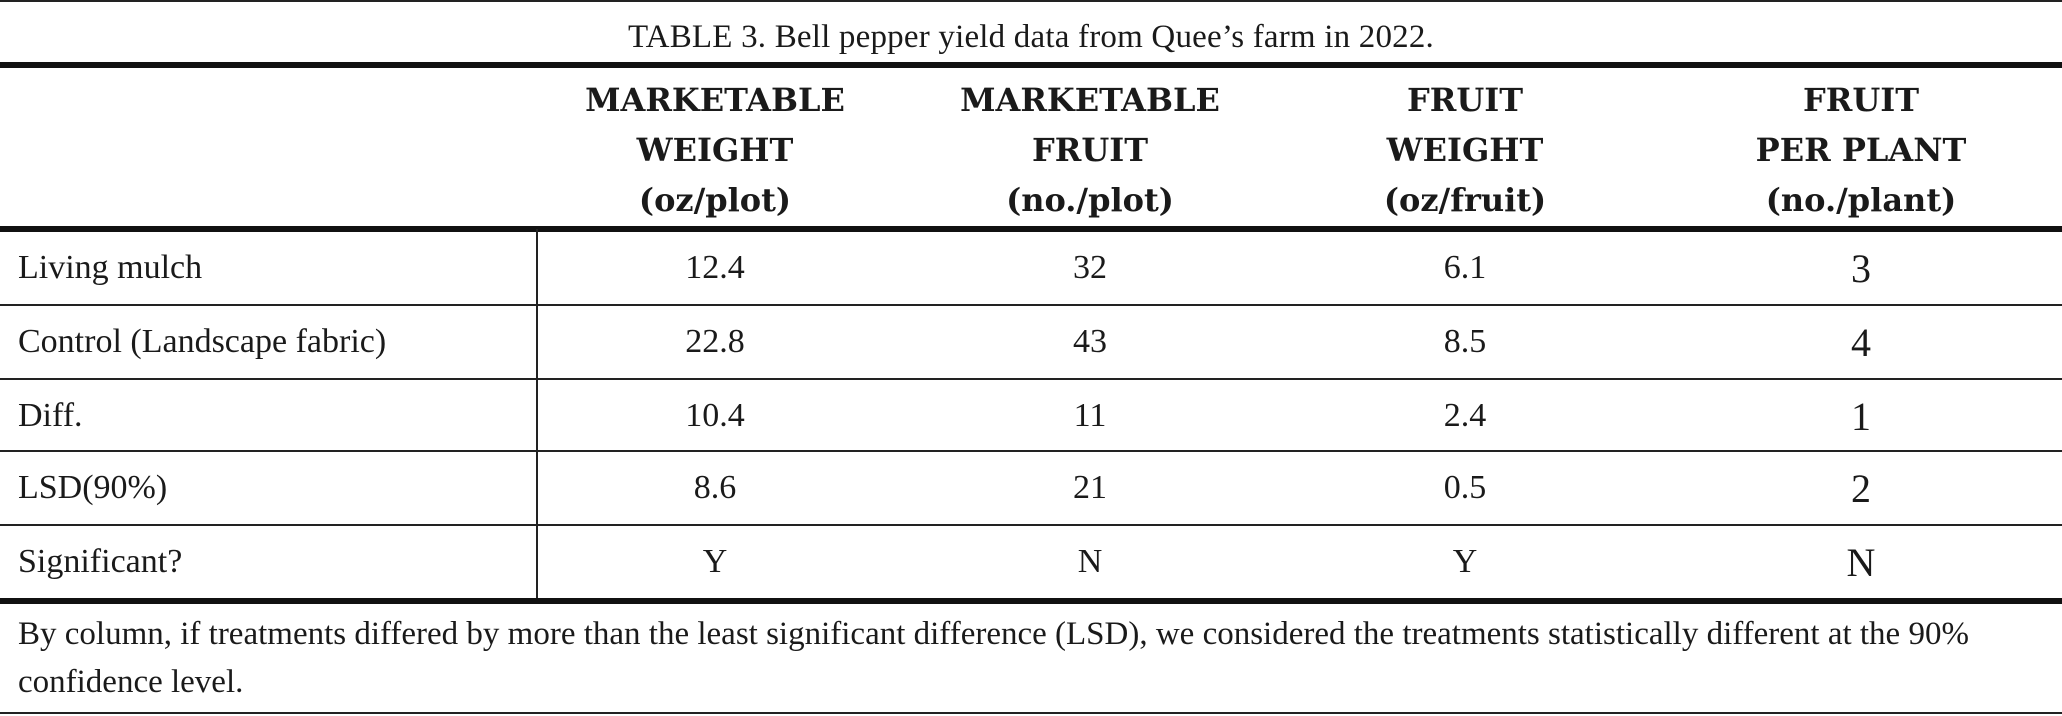 The width and height of the screenshot is (2062, 716). I want to click on header-fruit-weight: FRUIT WEIGHT (oz/fruit), so click(1465, 150).